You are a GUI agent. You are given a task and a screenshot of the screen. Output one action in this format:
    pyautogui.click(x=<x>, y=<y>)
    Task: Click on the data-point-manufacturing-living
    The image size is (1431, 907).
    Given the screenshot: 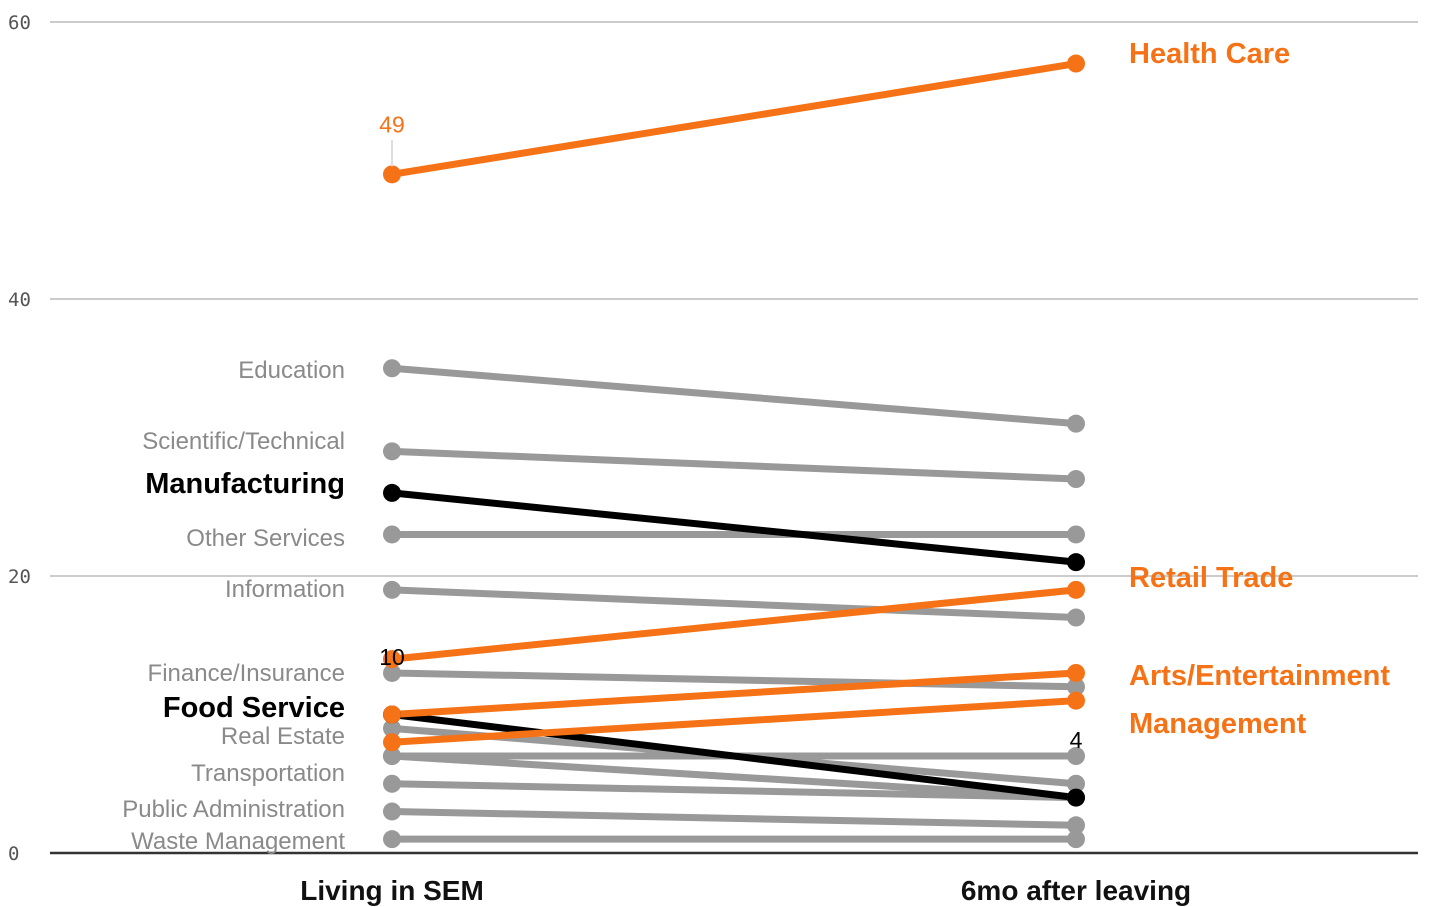 What is the action you would take?
    pyautogui.click(x=392, y=492)
    